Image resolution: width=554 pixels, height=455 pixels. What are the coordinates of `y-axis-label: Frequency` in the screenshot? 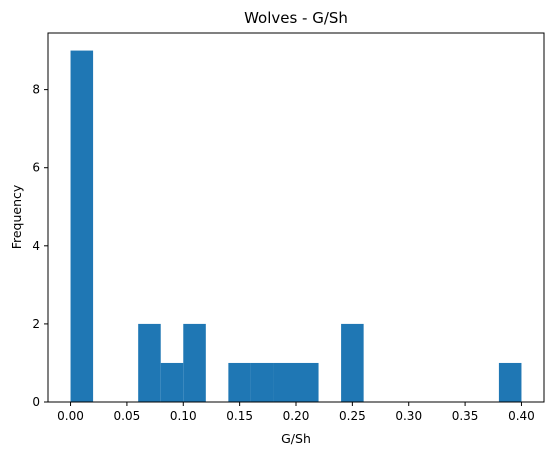 It's located at (16, 216).